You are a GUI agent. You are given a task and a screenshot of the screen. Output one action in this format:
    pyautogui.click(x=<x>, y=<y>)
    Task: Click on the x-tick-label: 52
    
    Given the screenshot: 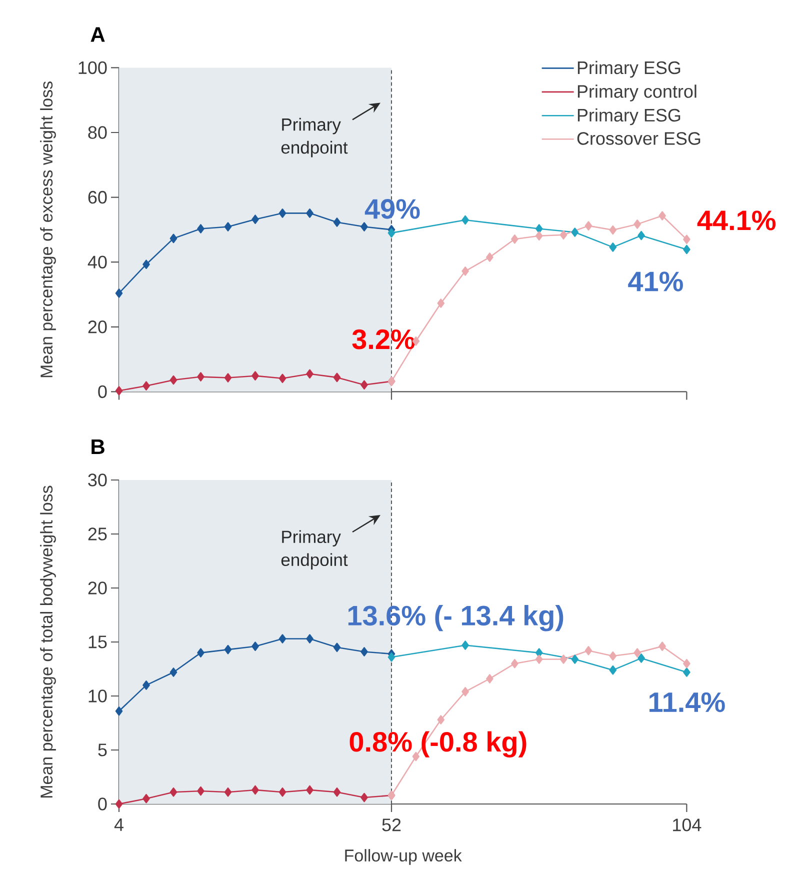 What is the action you would take?
    pyautogui.click(x=391, y=825)
    